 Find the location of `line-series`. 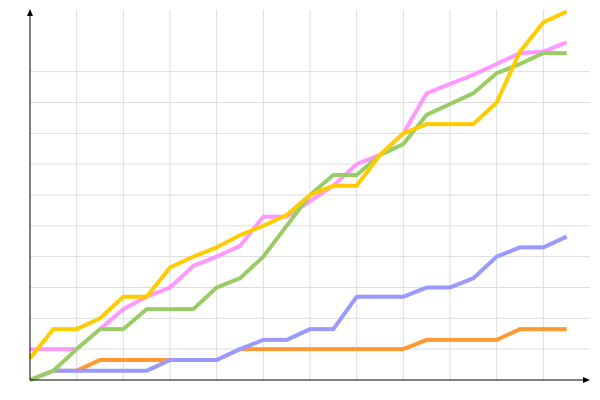

line-series is located at coordinates (298, 354).